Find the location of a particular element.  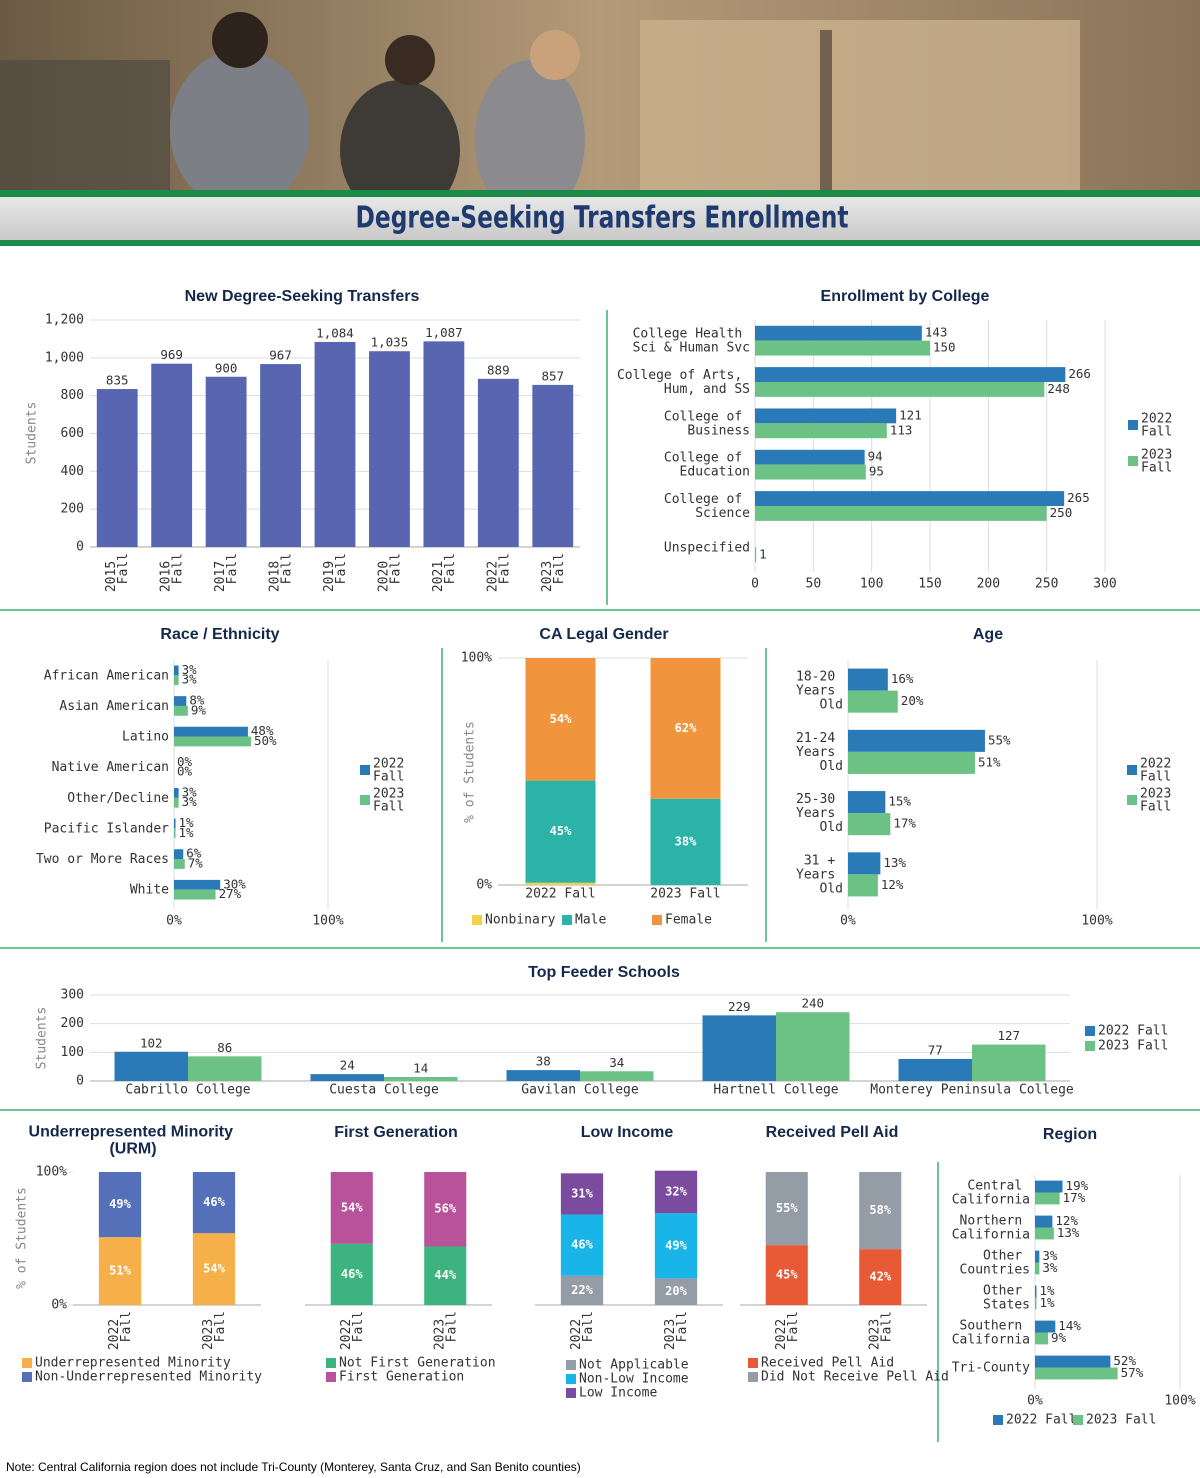

data-label: 20% is located at coordinates (676, 1291).